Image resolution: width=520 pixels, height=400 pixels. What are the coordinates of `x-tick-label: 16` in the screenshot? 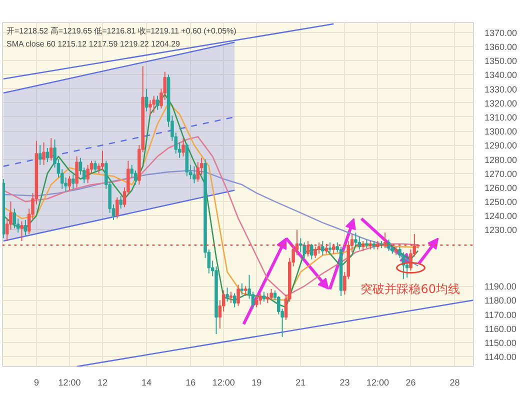 It's located at (191, 383).